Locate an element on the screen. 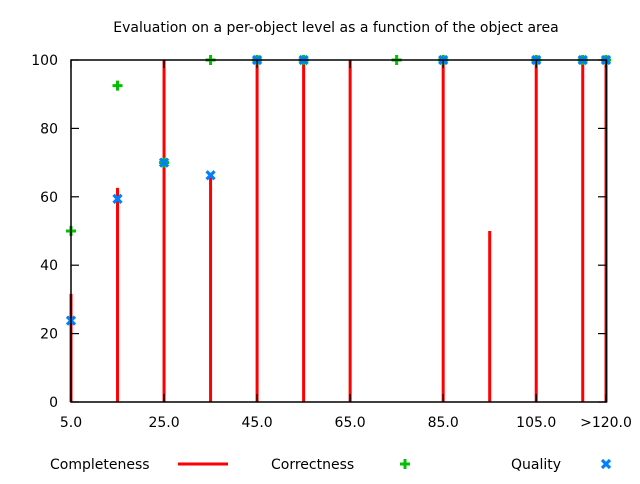 This screenshot has width=640, height=484. x-tick-label: >120.0 is located at coordinates (606, 423).